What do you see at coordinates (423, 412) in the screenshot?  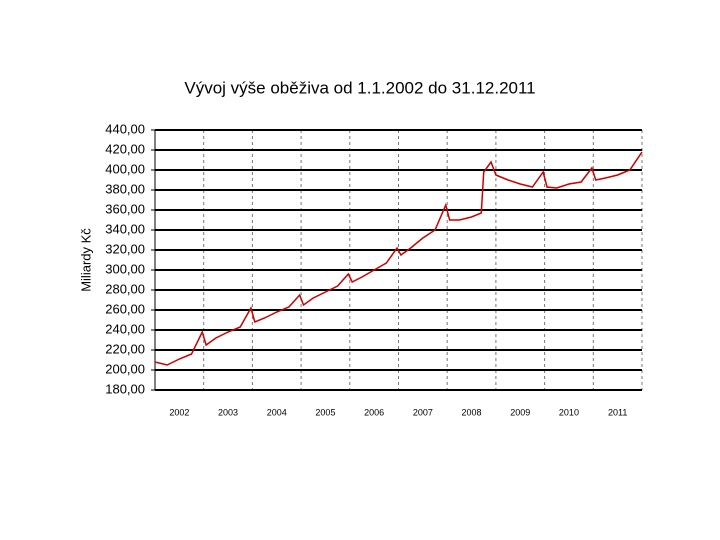 I see `x-tick-label: 2007` at bounding box center [423, 412].